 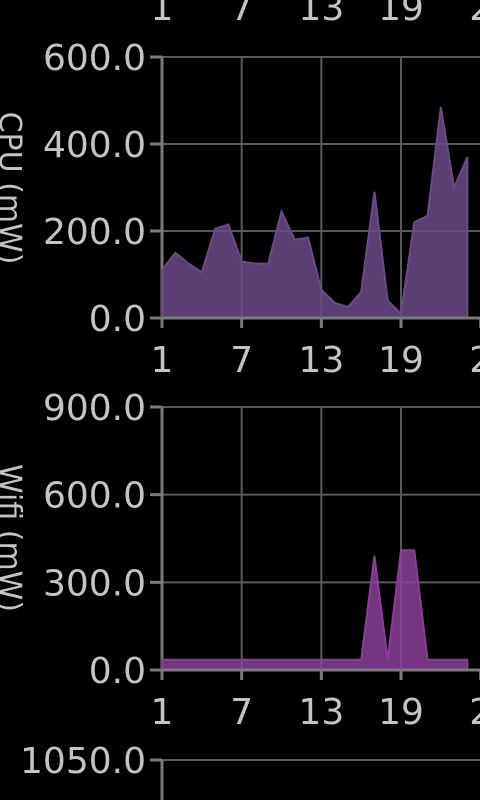 What do you see at coordinates (94, 408) in the screenshot?
I see `y-tick-label: 900.0` at bounding box center [94, 408].